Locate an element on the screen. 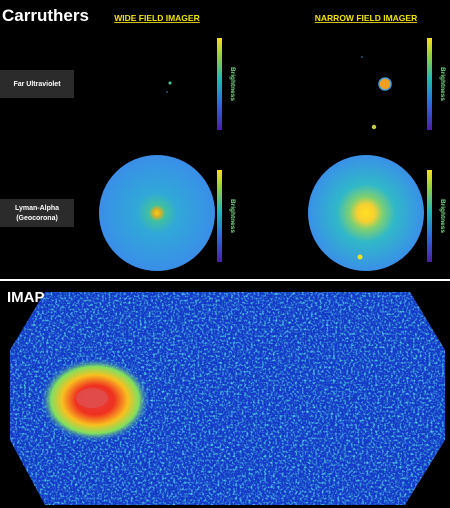 This screenshot has width=450, height=508. row-label: Far Ultraviolet is located at coordinates (37, 84).